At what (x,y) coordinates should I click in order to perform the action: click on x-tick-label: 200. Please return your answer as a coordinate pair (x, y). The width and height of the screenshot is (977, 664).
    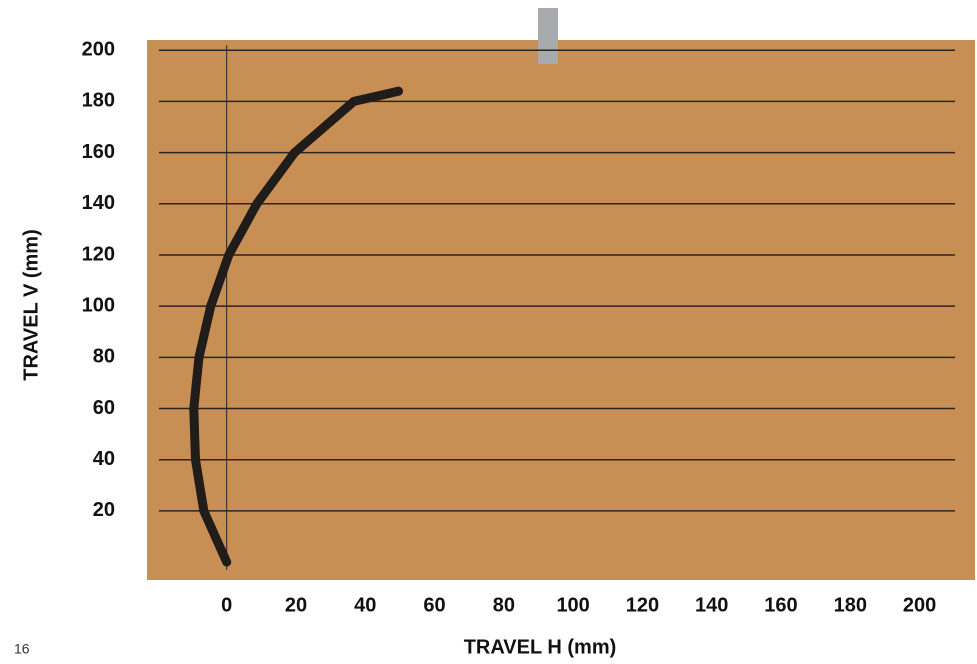
    Looking at the image, I should click on (919, 605).